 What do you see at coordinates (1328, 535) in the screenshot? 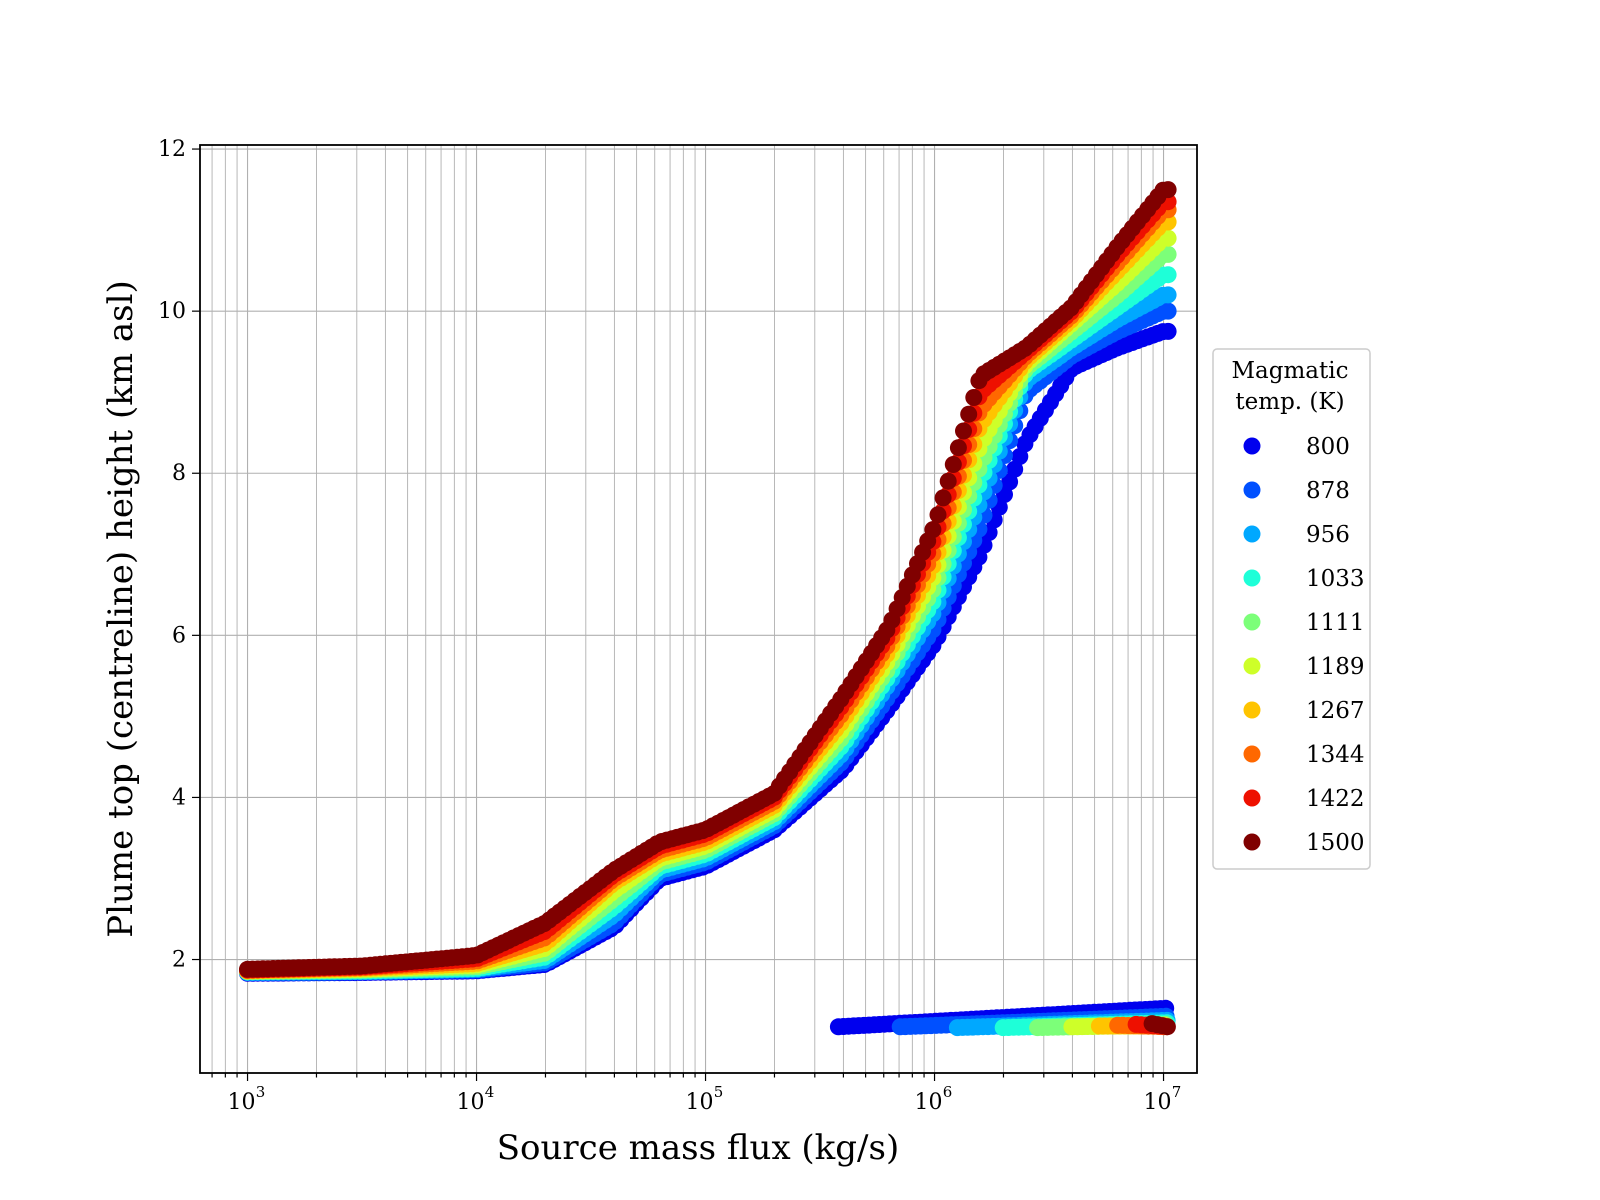
I see `legend-label: 956` at bounding box center [1328, 535].